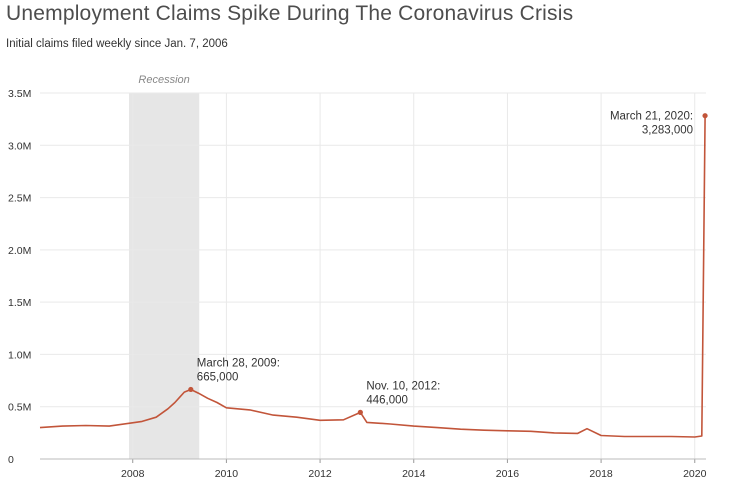  I want to click on x-tick-label: 2020, so click(695, 474).